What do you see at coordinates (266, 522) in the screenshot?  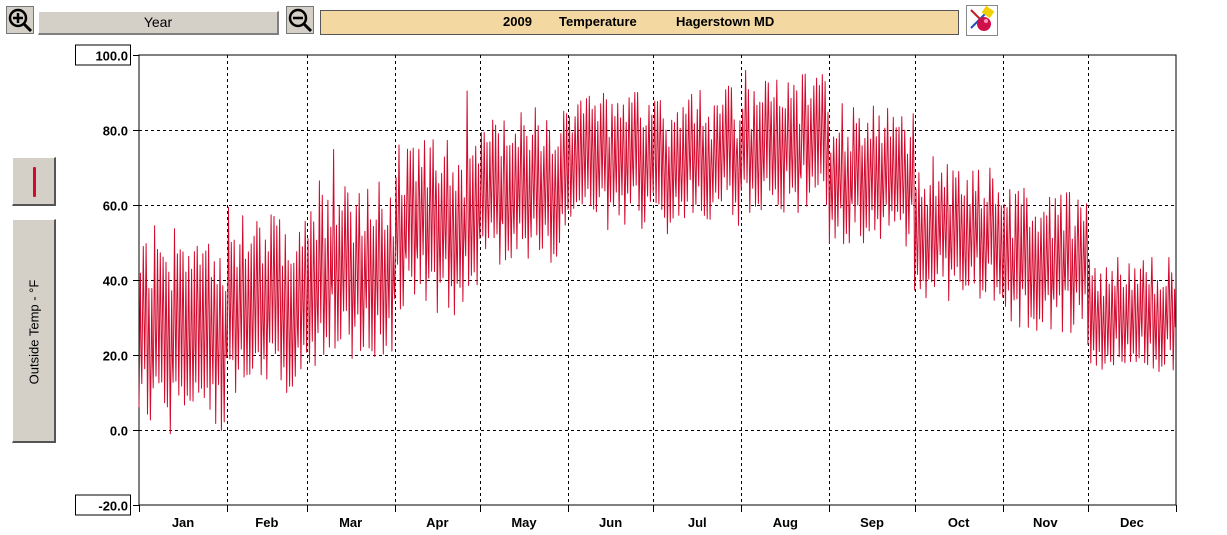 I see `x-tick-label: Feb` at bounding box center [266, 522].